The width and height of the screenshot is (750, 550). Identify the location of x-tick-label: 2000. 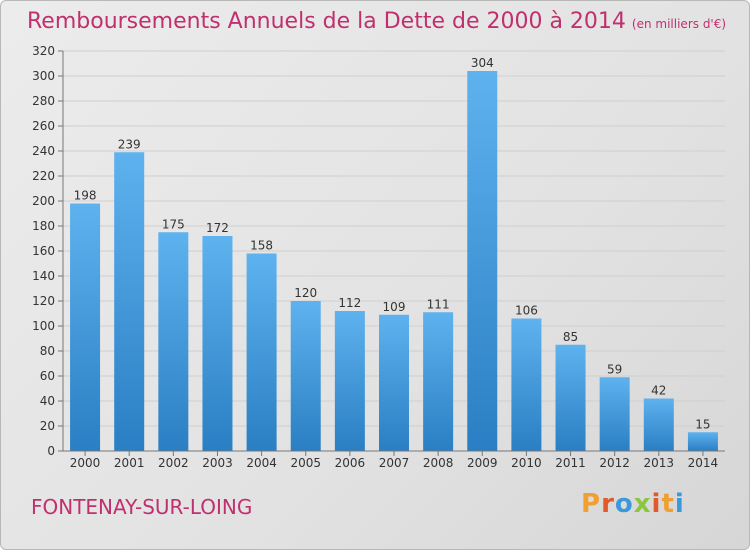
(85, 463).